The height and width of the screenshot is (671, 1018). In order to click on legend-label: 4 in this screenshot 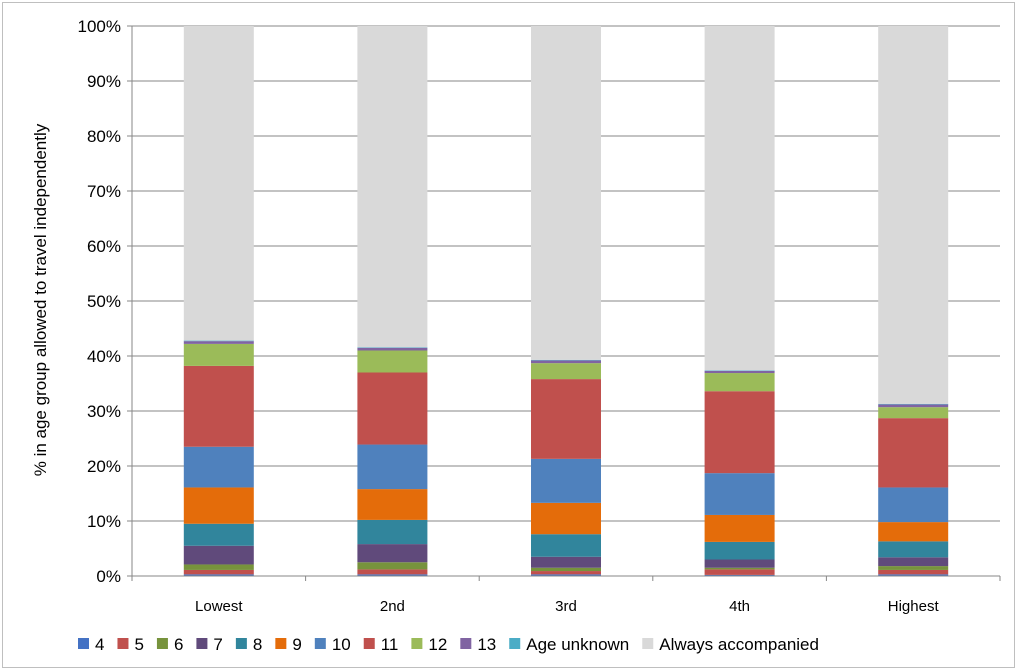, I will do `click(99, 644)`.